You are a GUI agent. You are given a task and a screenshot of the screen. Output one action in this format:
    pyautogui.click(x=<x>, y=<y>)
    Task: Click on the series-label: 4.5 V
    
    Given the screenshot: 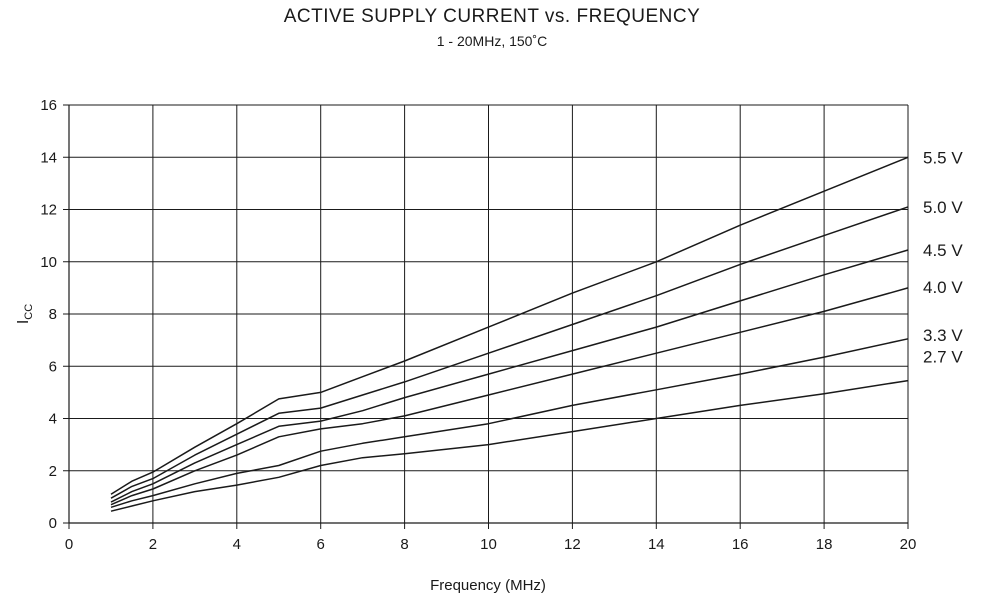 What is the action you would take?
    pyautogui.click(x=943, y=250)
    